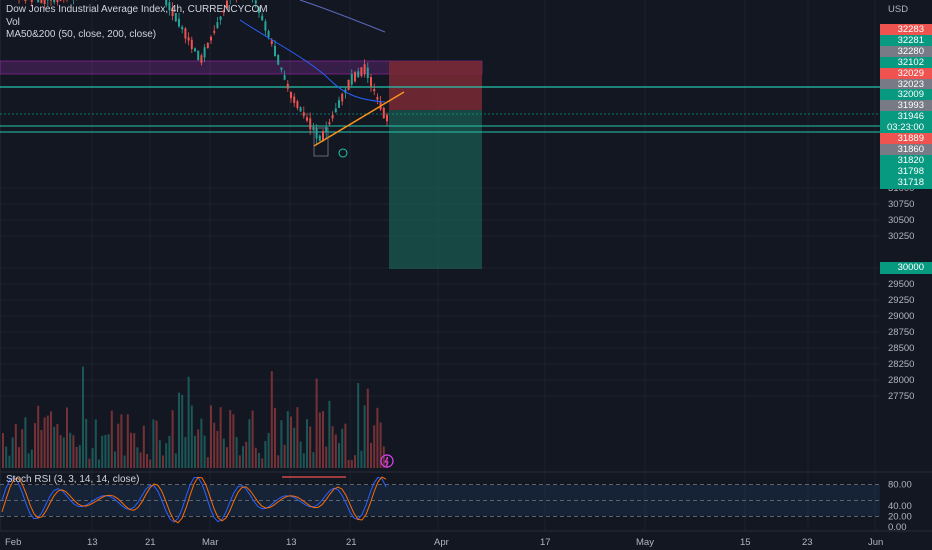 The height and width of the screenshot is (550, 932). What do you see at coordinates (745, 542) in the screenshot?
I see `time-tick-label: 15` at bounding box center [745, 542].